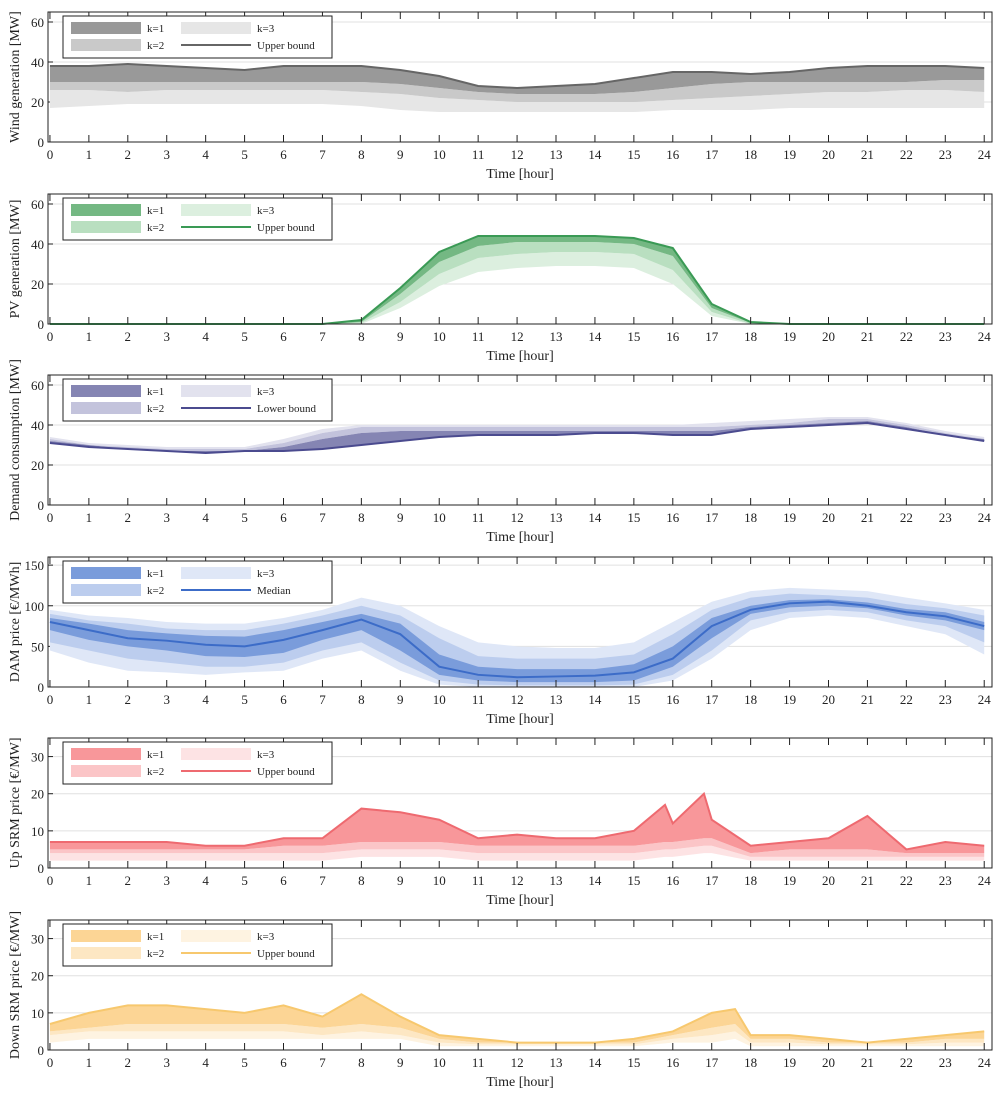 The height and width of the screenshot is (1093, 996). Describe the element at coordinates (789, 1062) in the screenshot. I see `x-tick-label: 19` at that location.